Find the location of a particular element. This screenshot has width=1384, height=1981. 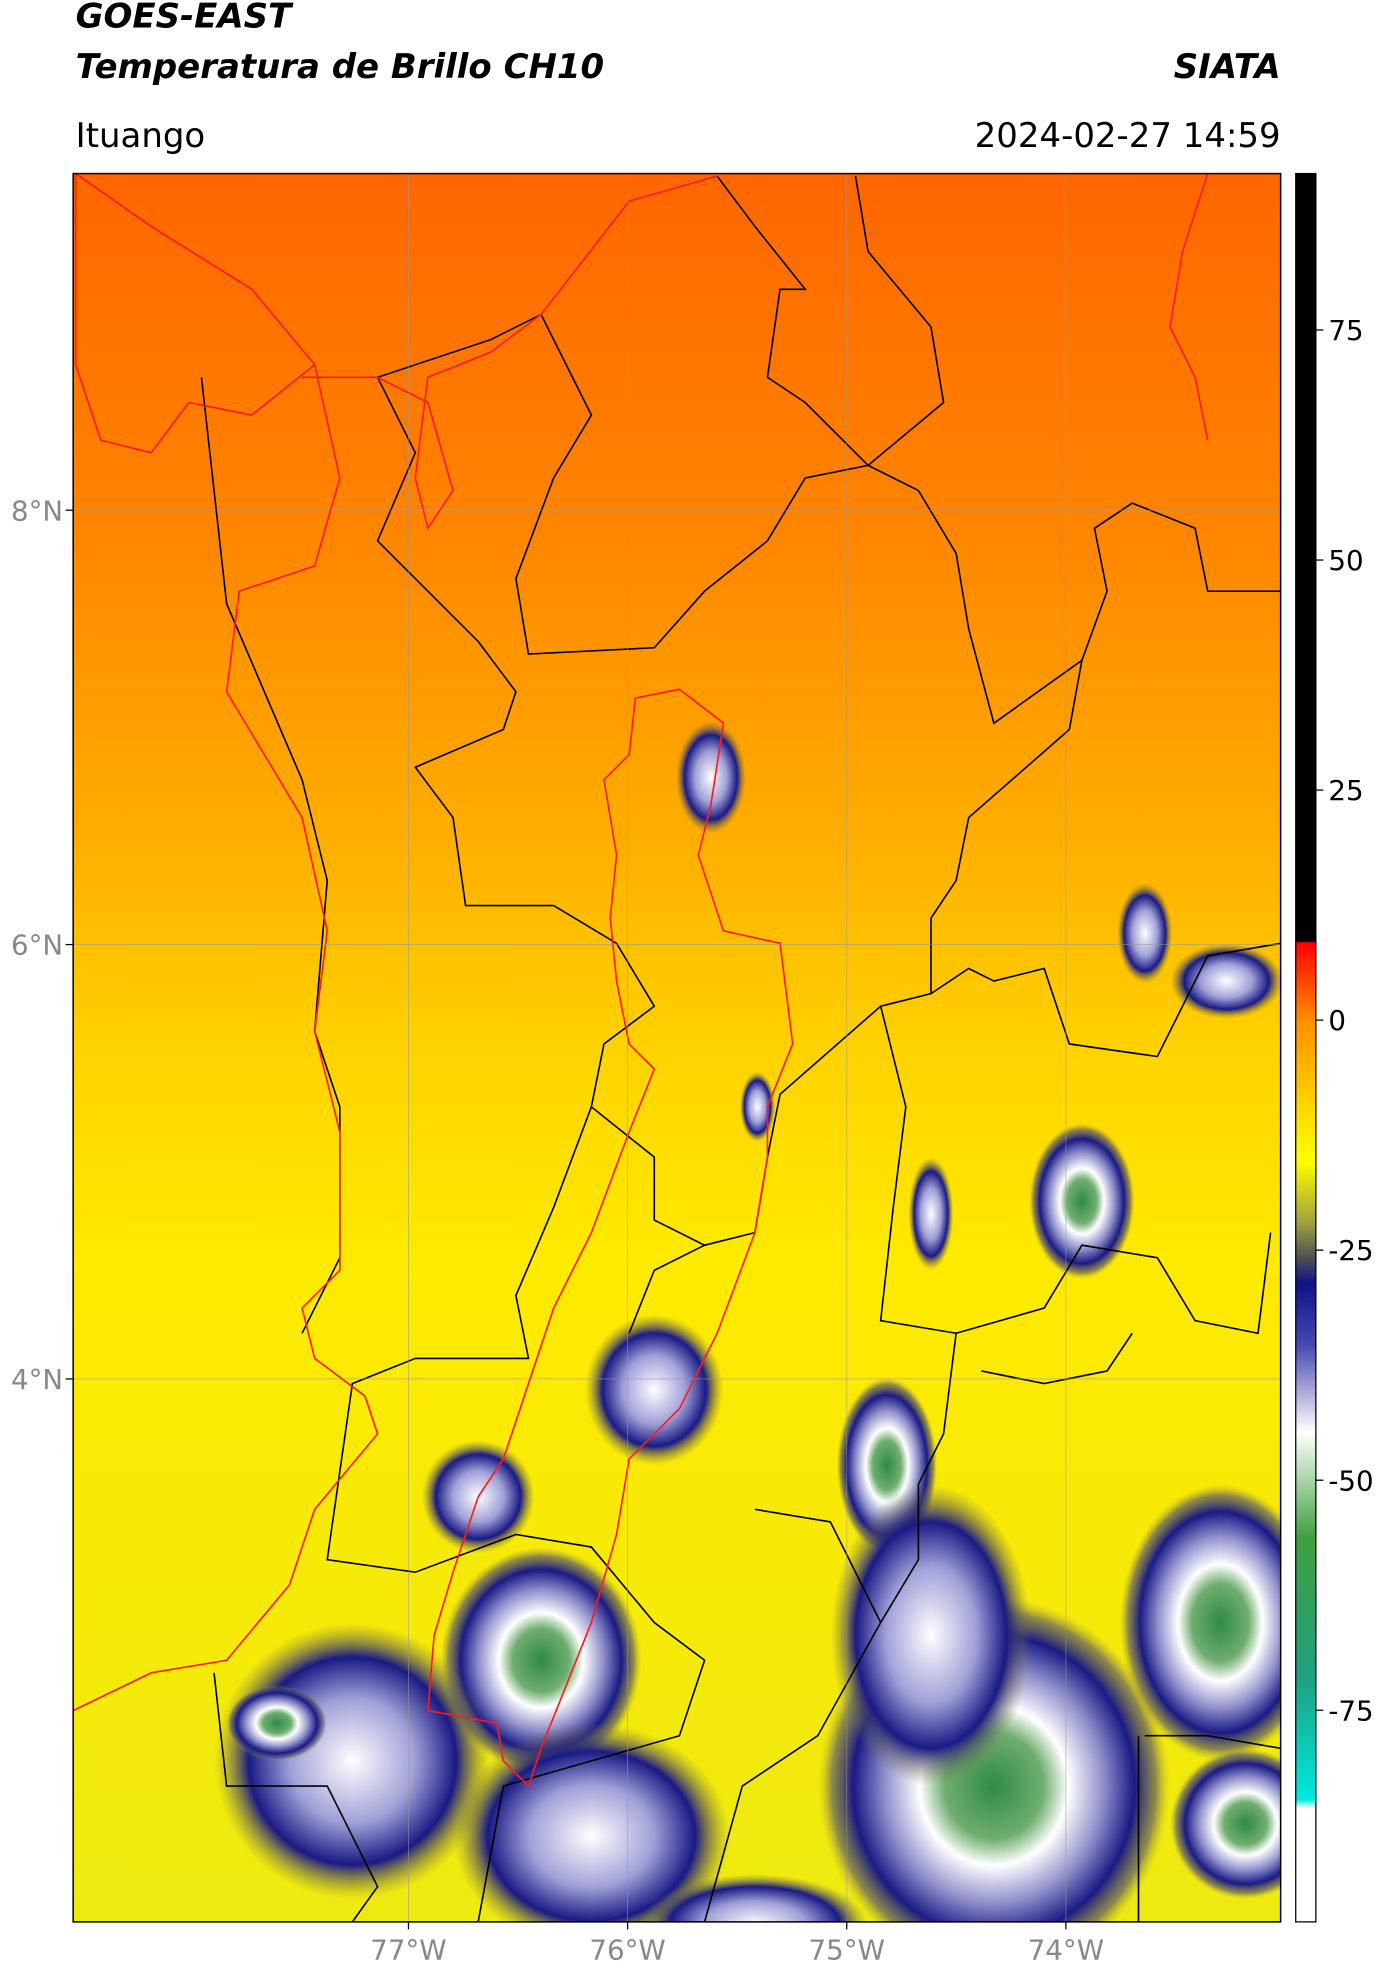

source: SIATA is located at coordinates (1227, 67).